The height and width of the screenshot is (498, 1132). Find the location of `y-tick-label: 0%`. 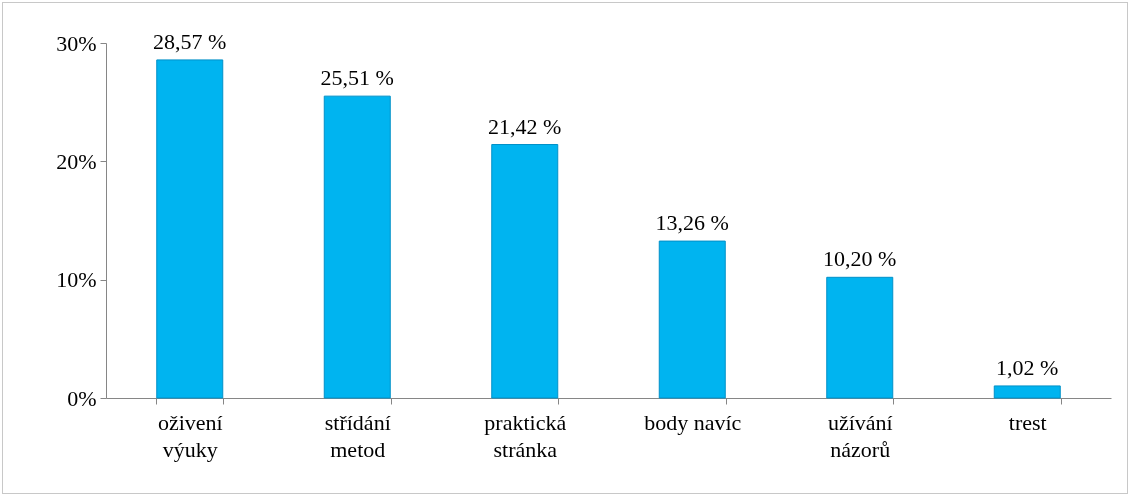

y-tick-label: 0% is located at coordinates (82, 398).